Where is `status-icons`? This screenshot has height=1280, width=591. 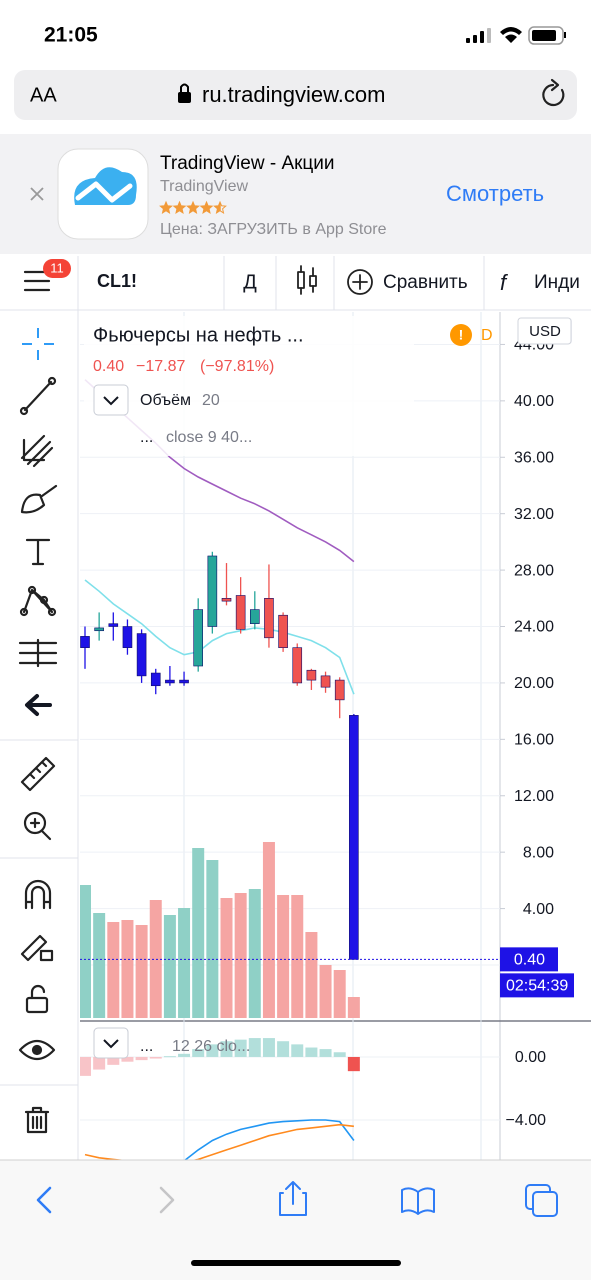 status-icons is located at coordinates (516, 35).